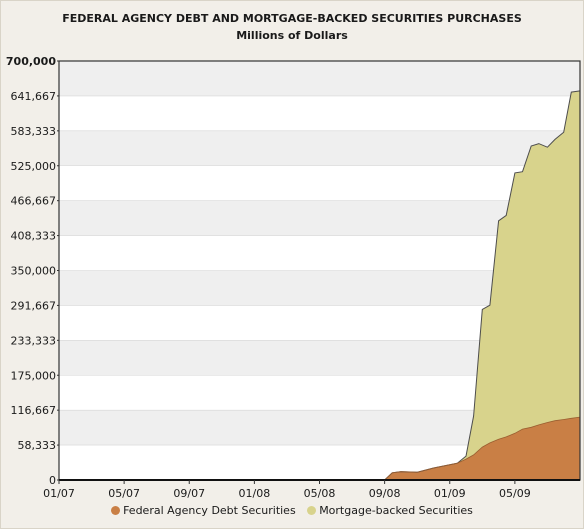  Describe the element at coordinates (34, 271) in the screenshot. I see `y-tick-label: 350,000` at that location.